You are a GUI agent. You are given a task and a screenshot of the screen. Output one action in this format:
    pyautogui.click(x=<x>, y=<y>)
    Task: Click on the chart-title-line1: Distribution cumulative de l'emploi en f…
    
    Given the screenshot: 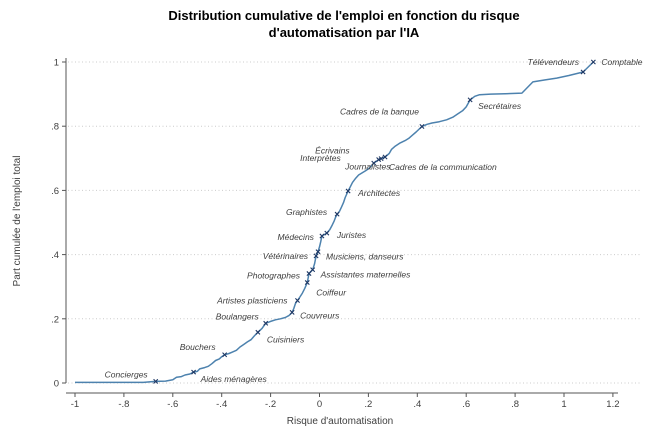 What is the action you would take?
    pyautogui.click(x=343, y=15)
    